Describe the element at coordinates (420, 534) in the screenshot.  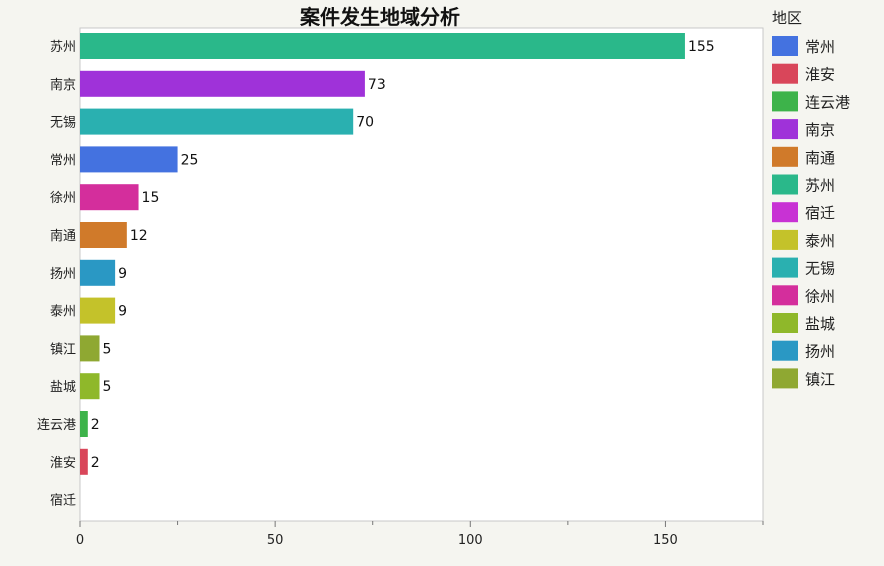
I see `x-axis: 0 50 100 150` at that location.